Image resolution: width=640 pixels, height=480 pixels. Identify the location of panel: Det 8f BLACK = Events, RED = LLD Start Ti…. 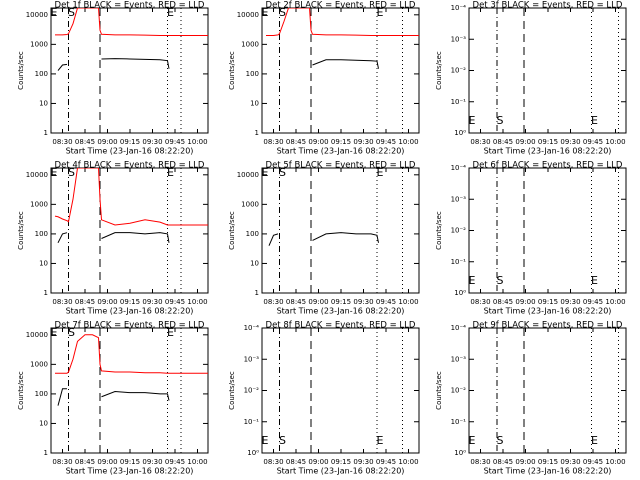
(324, 398).